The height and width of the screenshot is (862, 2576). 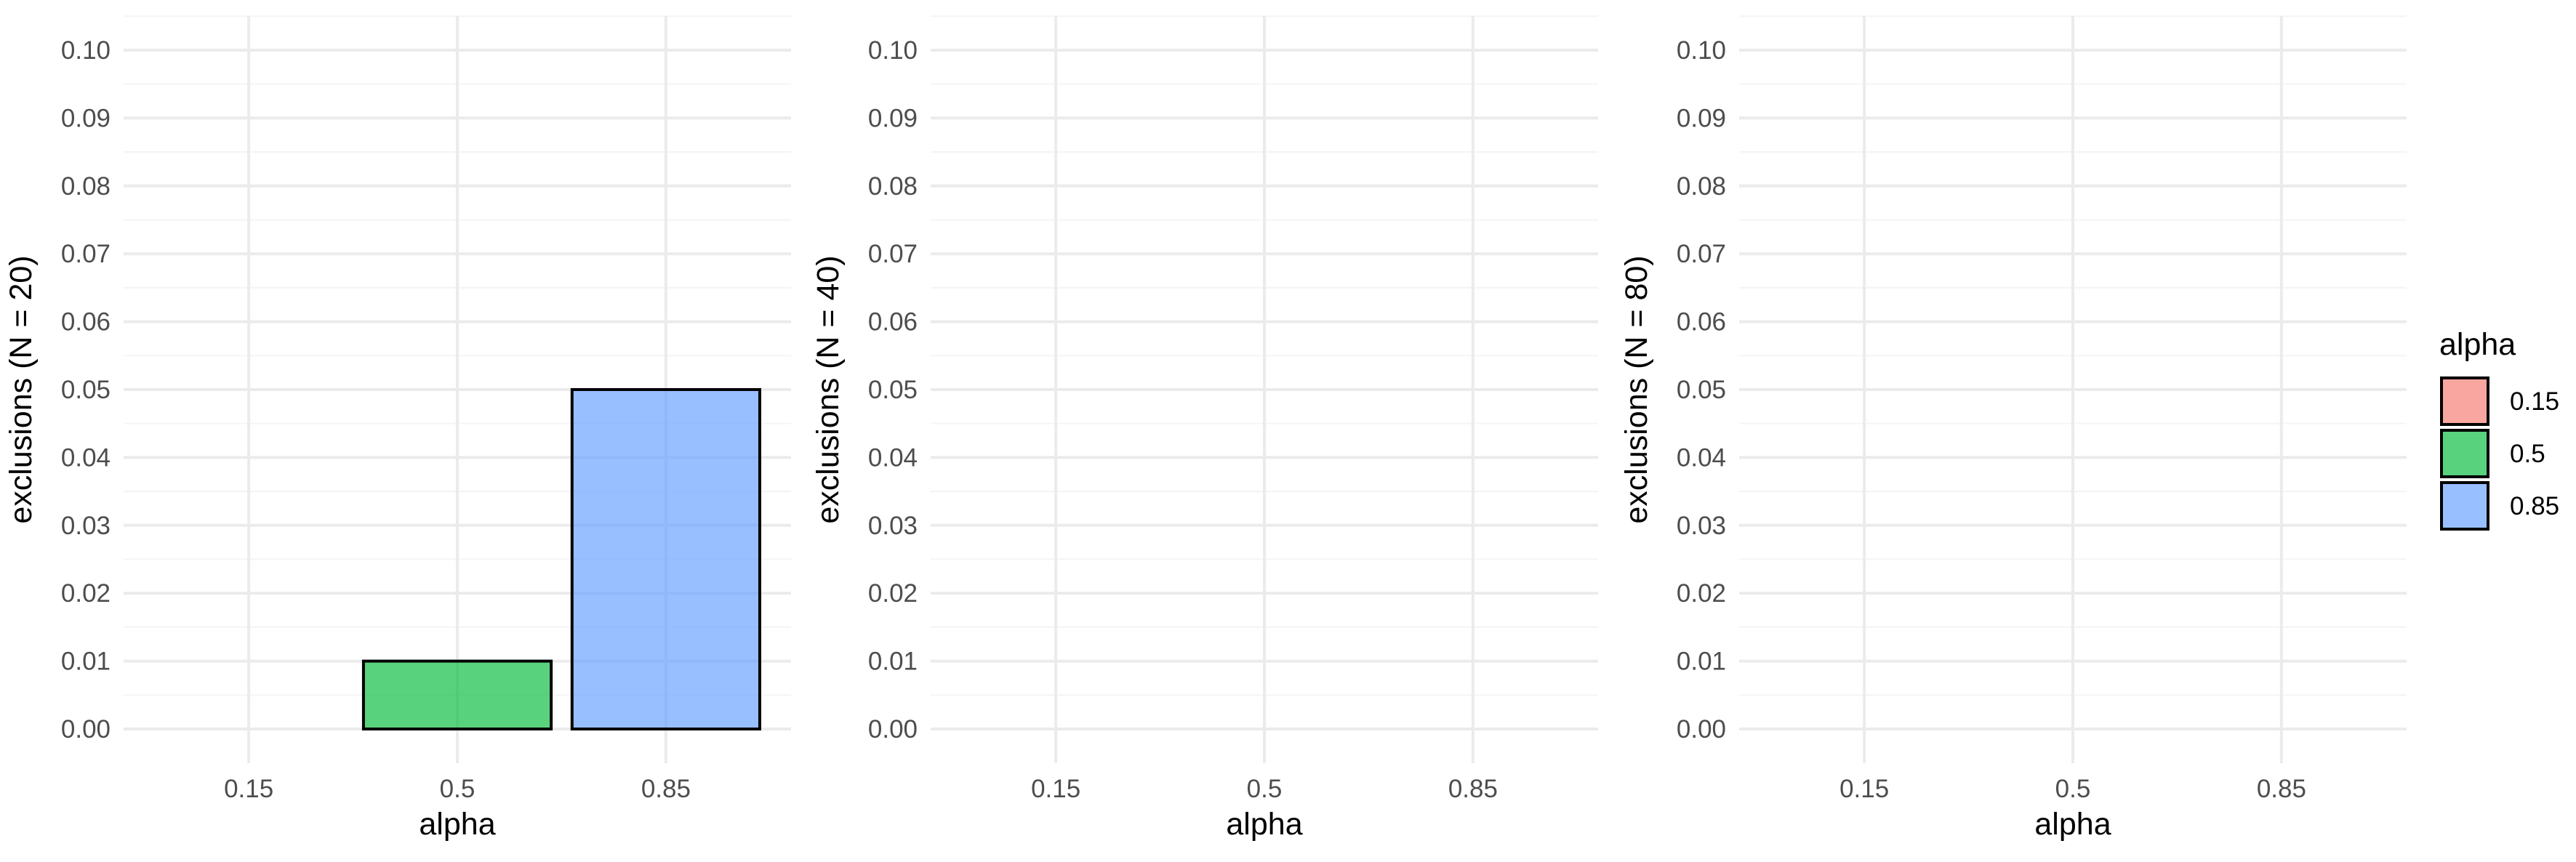 I want to click on y-axis-title: exclusions (N = 20), so click(x=21, y=389).